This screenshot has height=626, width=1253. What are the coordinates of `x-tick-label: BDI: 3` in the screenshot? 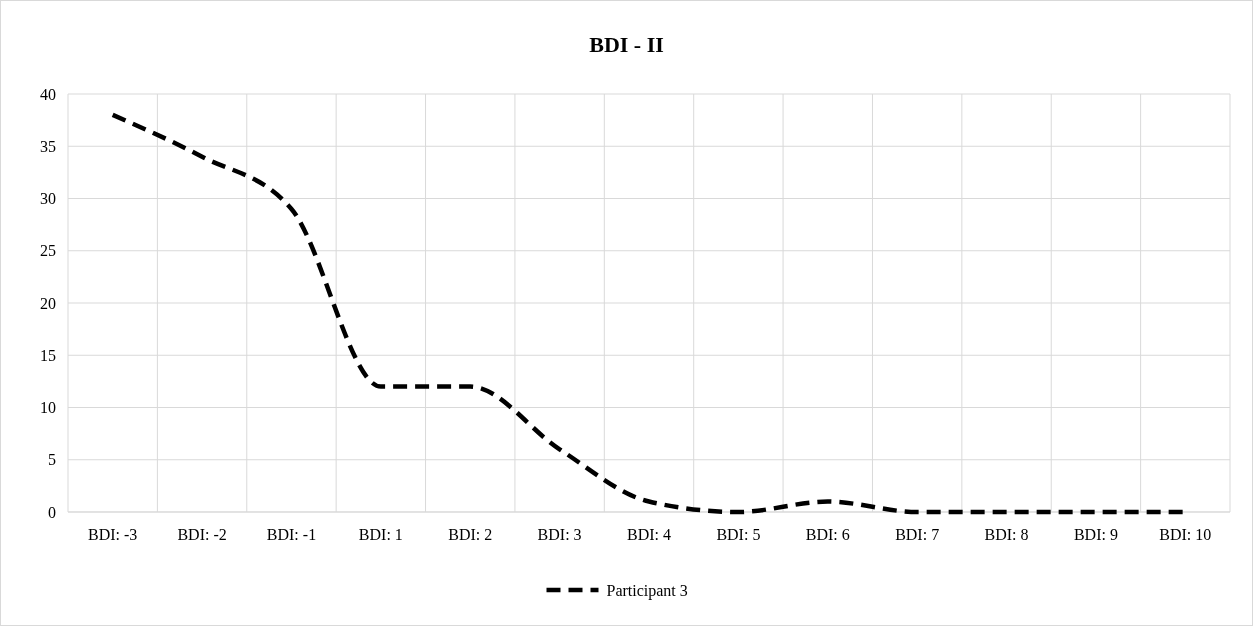 It's located at (559, 534).